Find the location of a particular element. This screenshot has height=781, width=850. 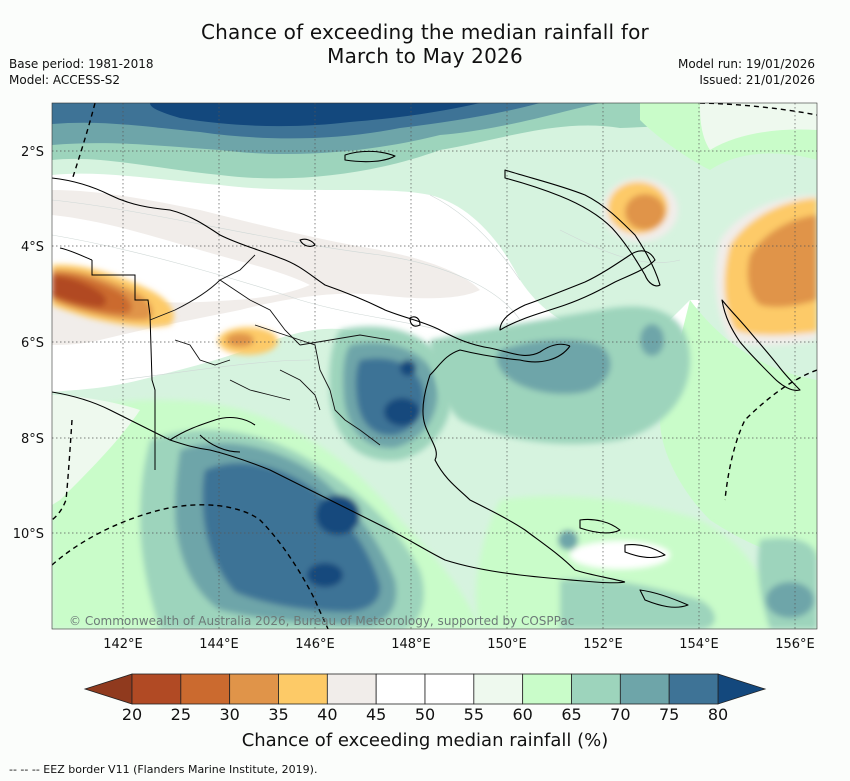

colorbar-tick-label: 65 is located at coordinates (571, 714).